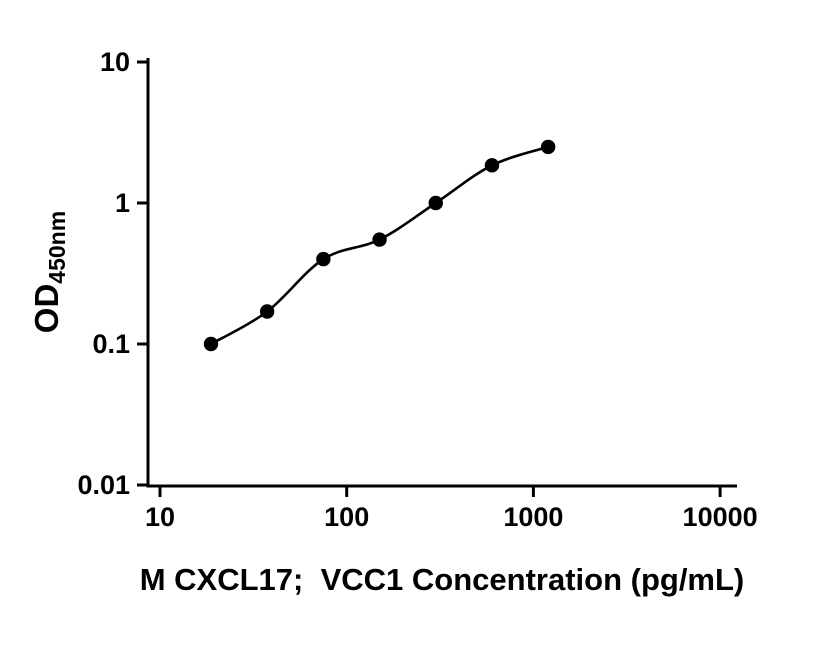 The width and height of the screenshot is (816, 645). I want to click on x-tick-label: 1000, so click(533, 517).